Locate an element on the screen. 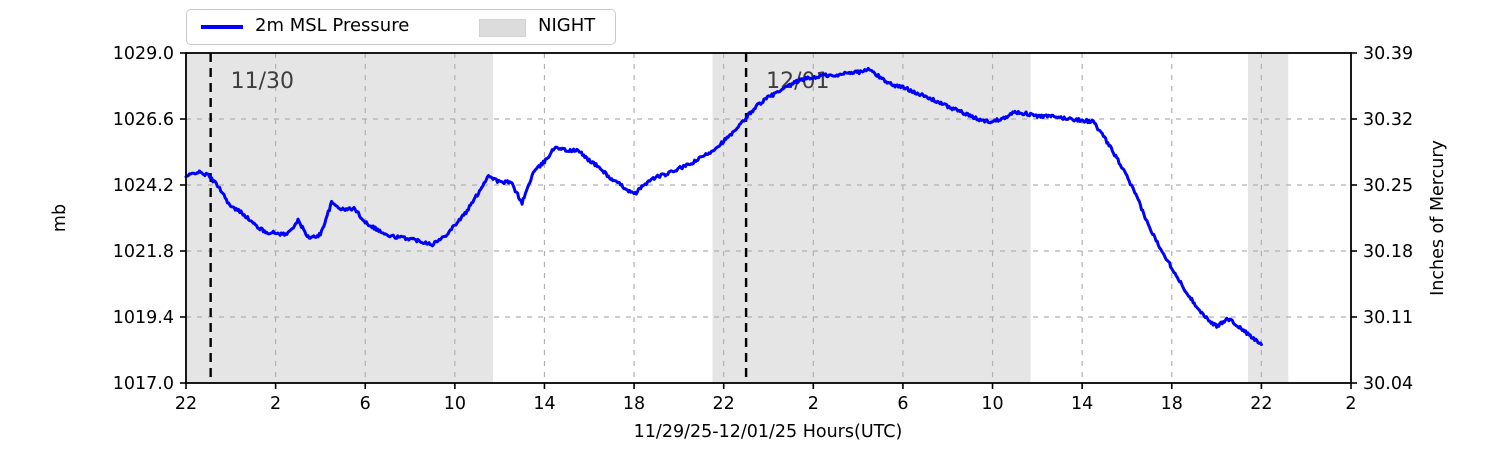 Image resolution: width=1500 pixels, height=450 pixels. y-tick-label-left: 1026.6 is located at coordinates (143, 120).